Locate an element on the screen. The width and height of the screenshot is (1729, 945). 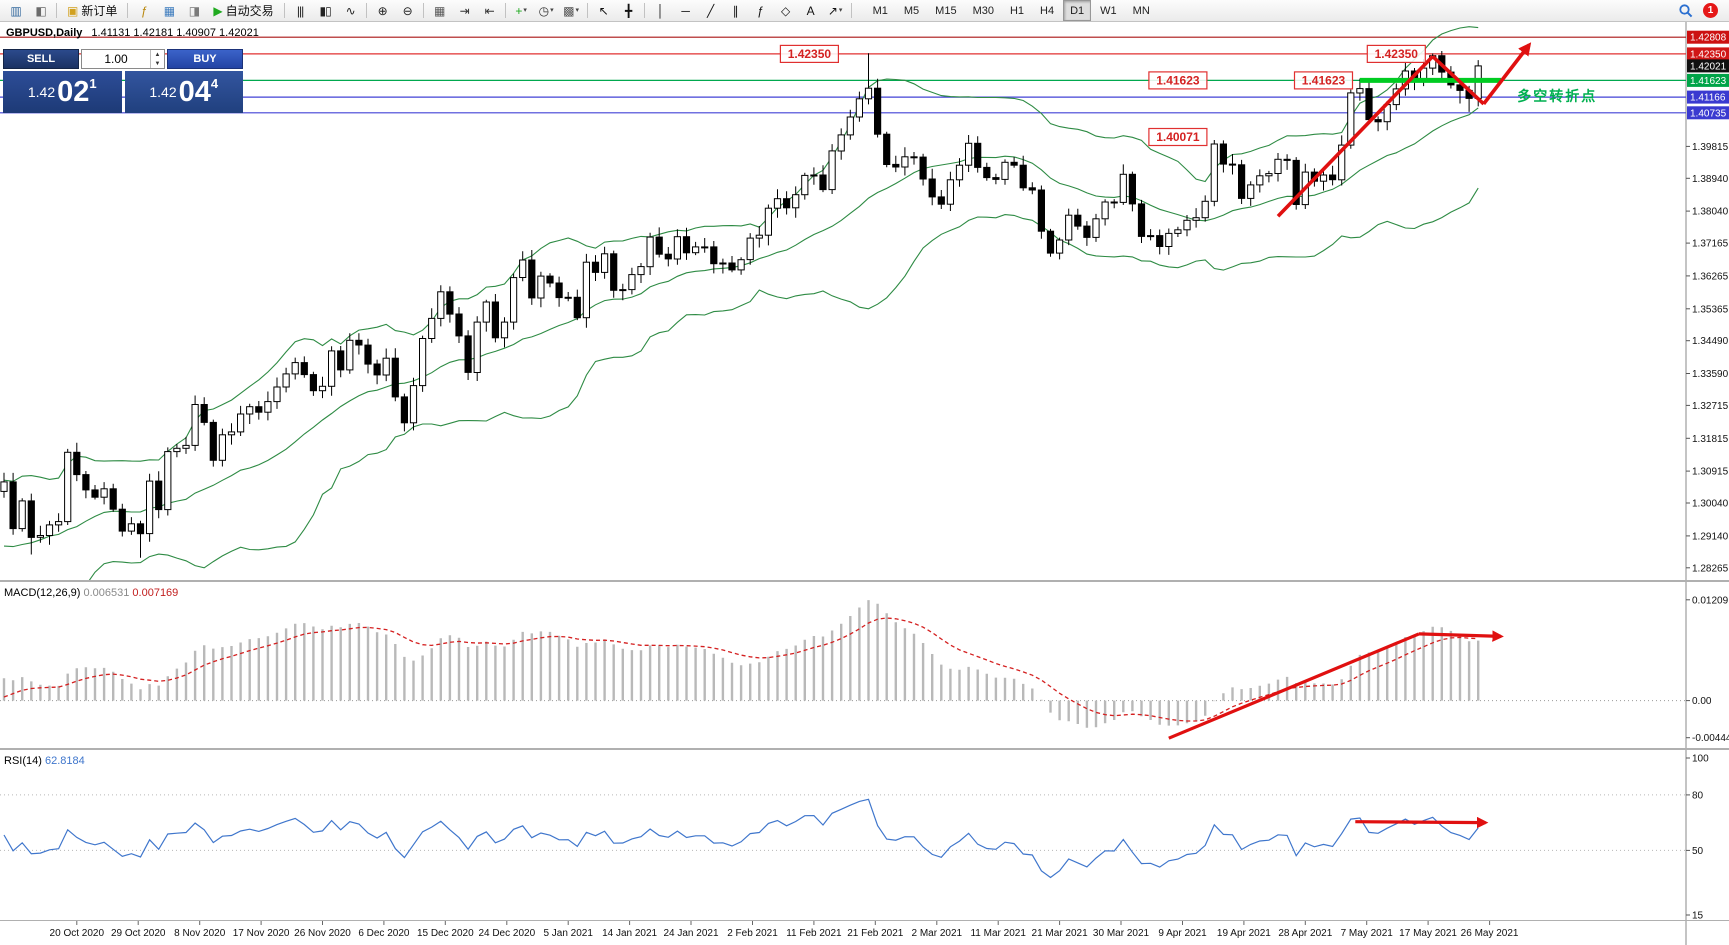
notification-badge: 1 is located at coordinates (1710, 10).